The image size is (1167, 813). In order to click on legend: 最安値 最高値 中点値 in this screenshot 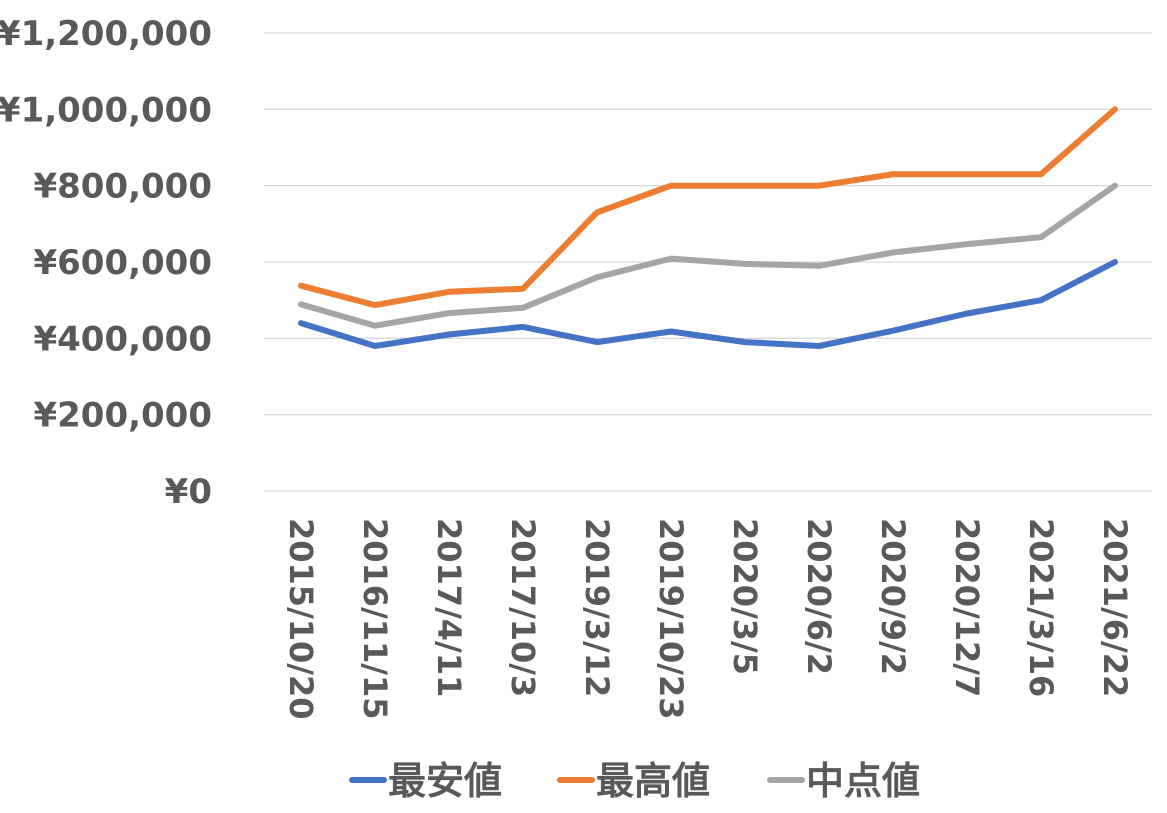, I will do `click(634, 781)`.